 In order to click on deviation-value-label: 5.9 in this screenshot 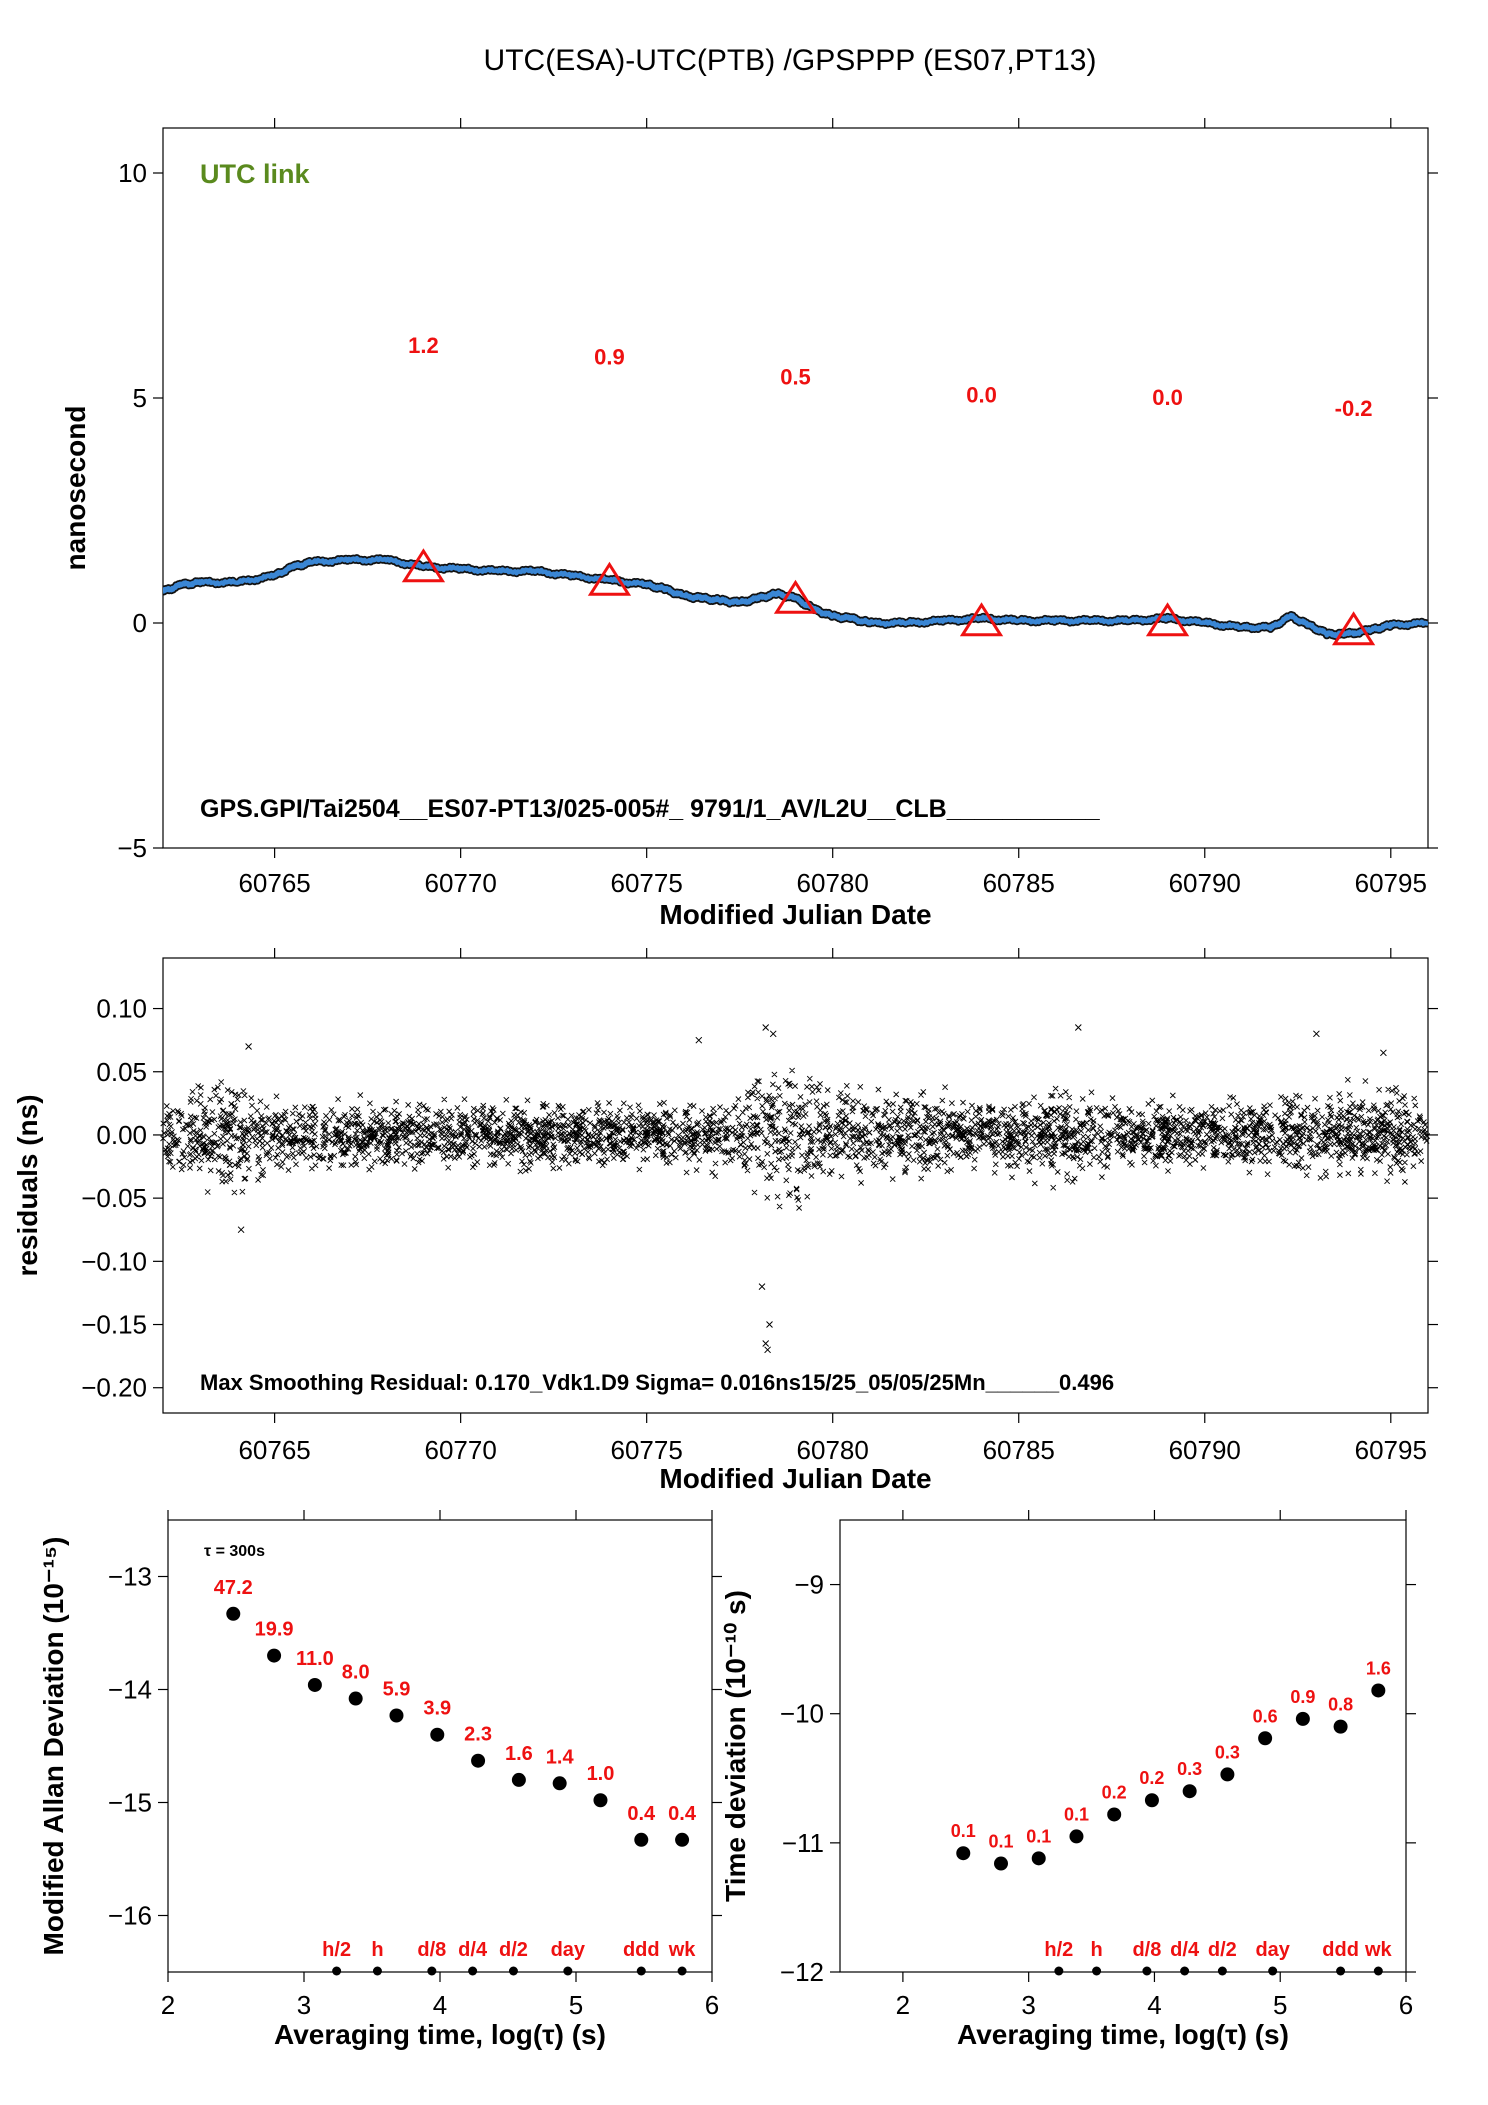, I will do `click(397, 1689)`.